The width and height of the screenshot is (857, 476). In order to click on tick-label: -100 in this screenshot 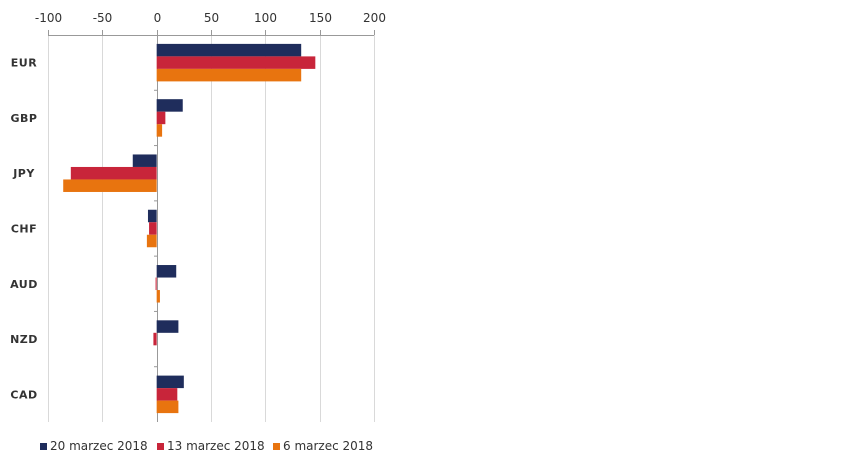, I will do `click(48, 18)`.